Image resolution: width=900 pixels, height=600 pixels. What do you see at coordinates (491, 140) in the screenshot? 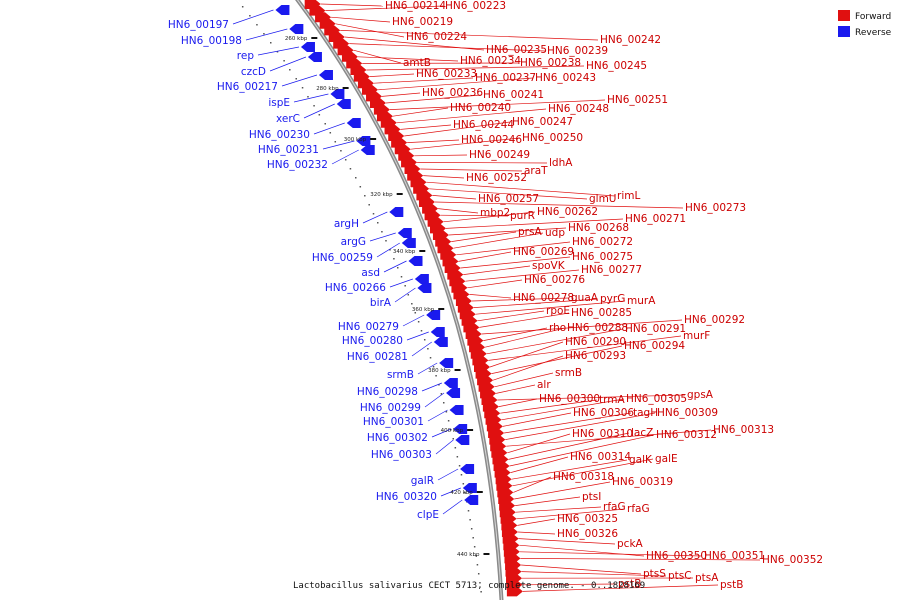
I see `forward-gene-label: HN6_00246` at bounding box center [491, 140].